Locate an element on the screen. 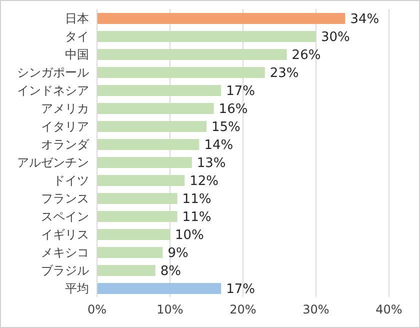  data-label: 16% is located at coordinates (233, 110).